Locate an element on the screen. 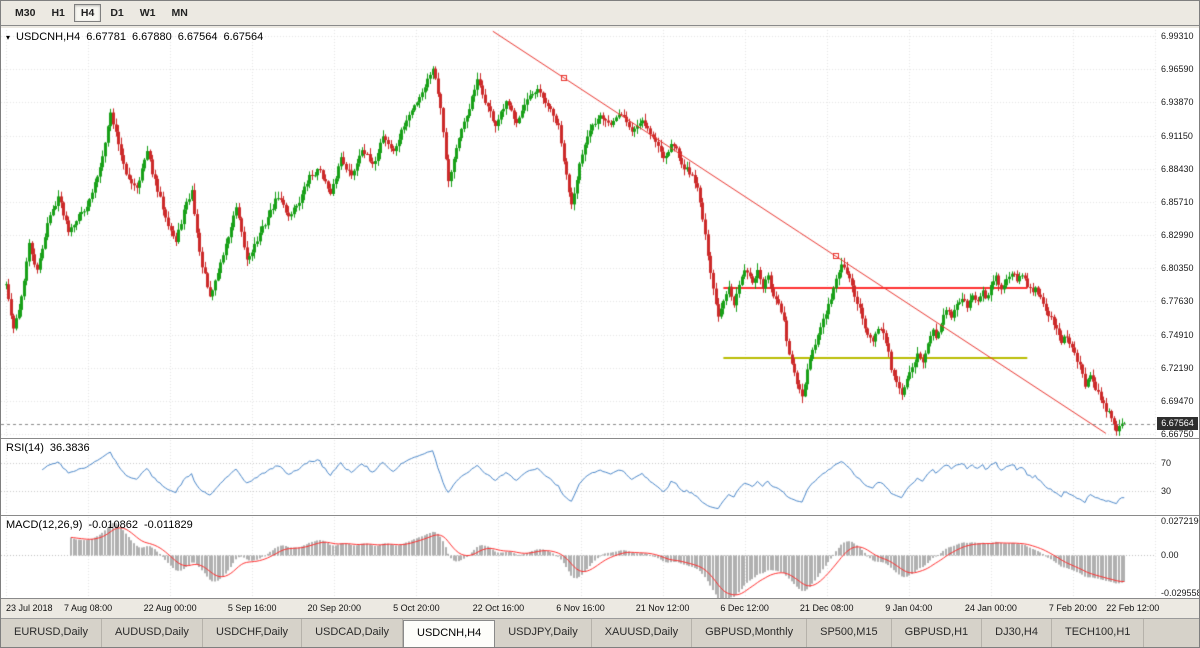  time-axis-label: 22 Feb 12:00 is located at coordinates (1133, 608).